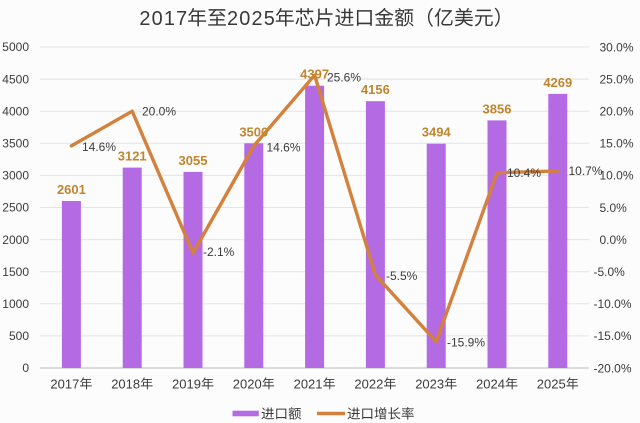 This screenshot has height=423, width=640. Describe the element at coordinates (15, 240) in the screenshot. I see `svg-text: 2000` at that location.